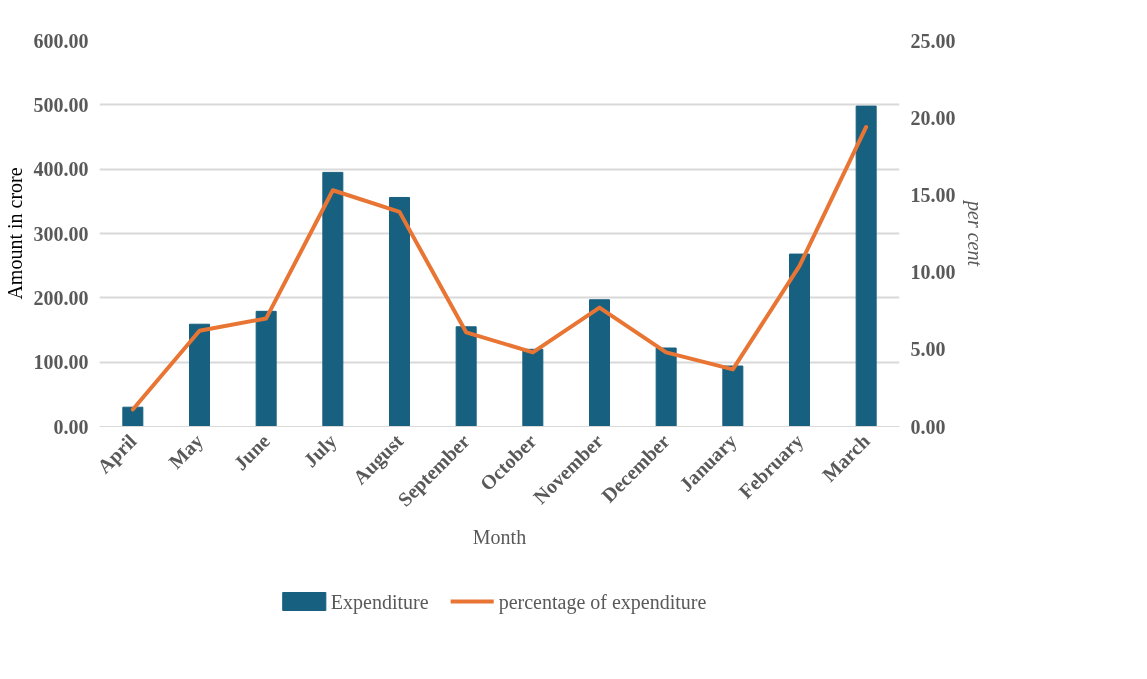 The image size is (1147, 679). Describe the element at coordinates (933, 194) in the screenshot. I see `y2-tick-label: 15.00` at that location.